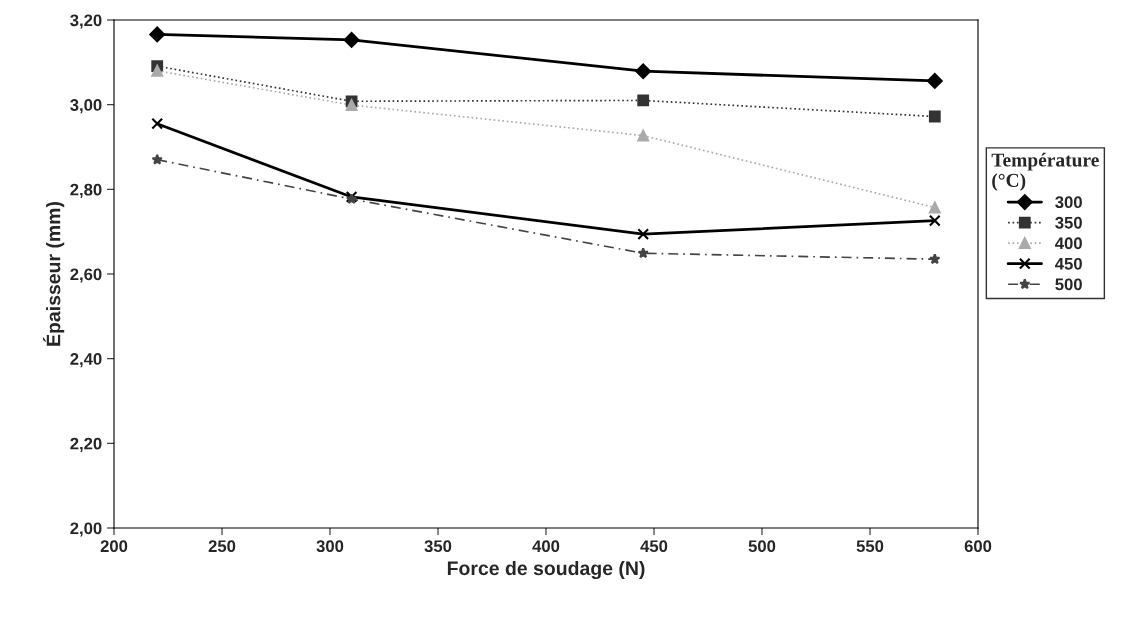 The height and width of the screenshot is (618, 1135). What do you see at coordinates (86, 21) in the screenshot?
I see `y-tick-label: 3,20` at bounding box center [86, 21].